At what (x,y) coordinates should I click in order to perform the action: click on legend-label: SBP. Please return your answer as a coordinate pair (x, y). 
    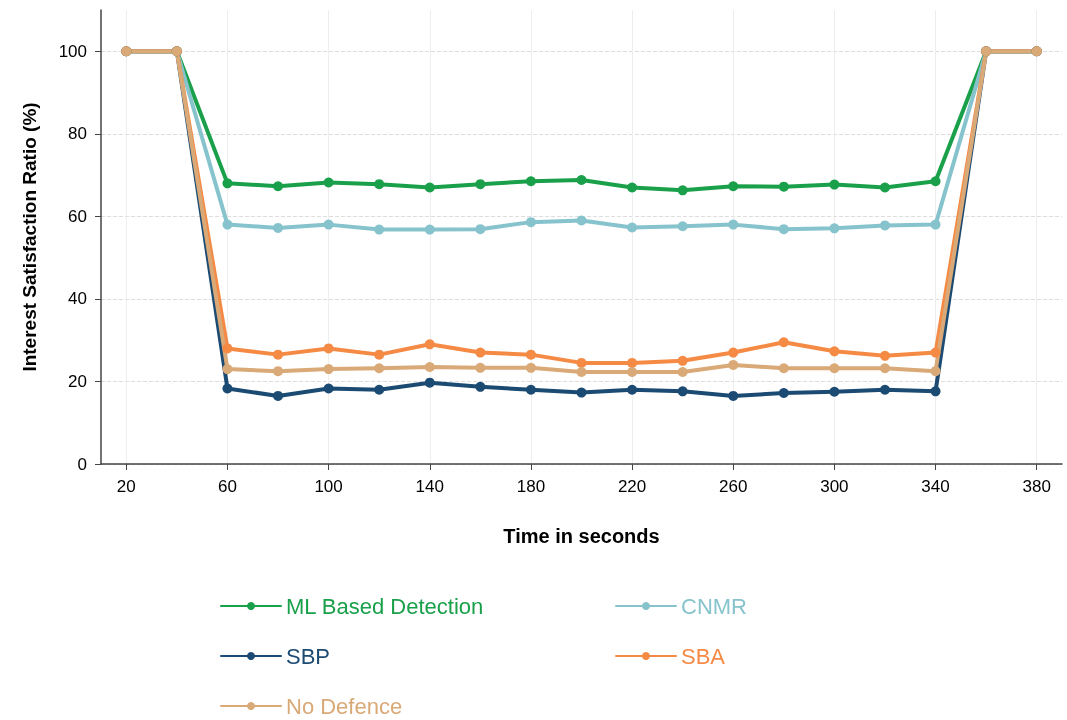
    Looking at the image, I should click on (308, 656).